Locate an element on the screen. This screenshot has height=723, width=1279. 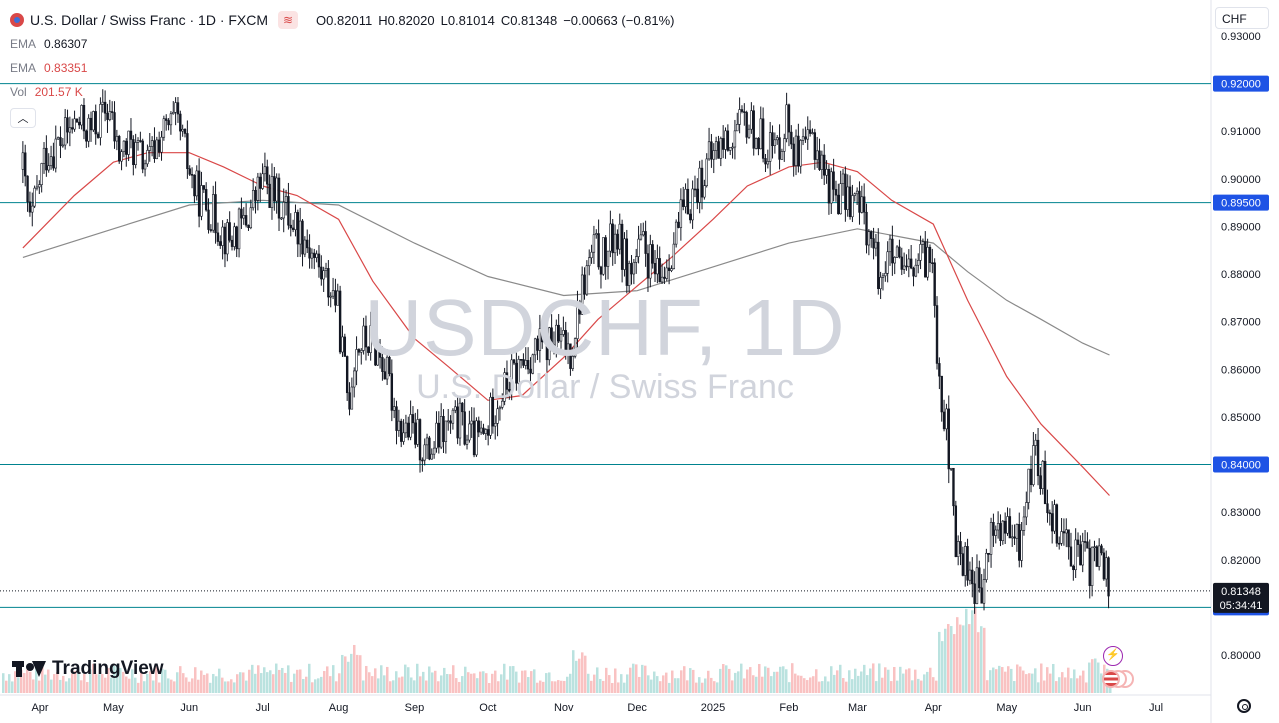
collapse-legend-button: ︿ is located at coordinates (23, 118).